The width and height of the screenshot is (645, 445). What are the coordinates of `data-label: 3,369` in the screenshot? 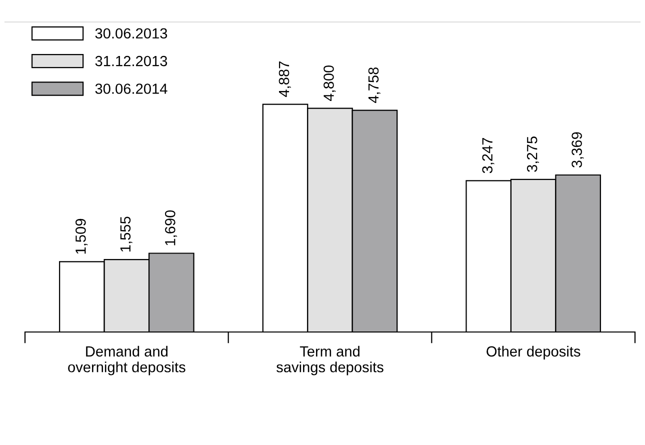 It's located at (578, 150).